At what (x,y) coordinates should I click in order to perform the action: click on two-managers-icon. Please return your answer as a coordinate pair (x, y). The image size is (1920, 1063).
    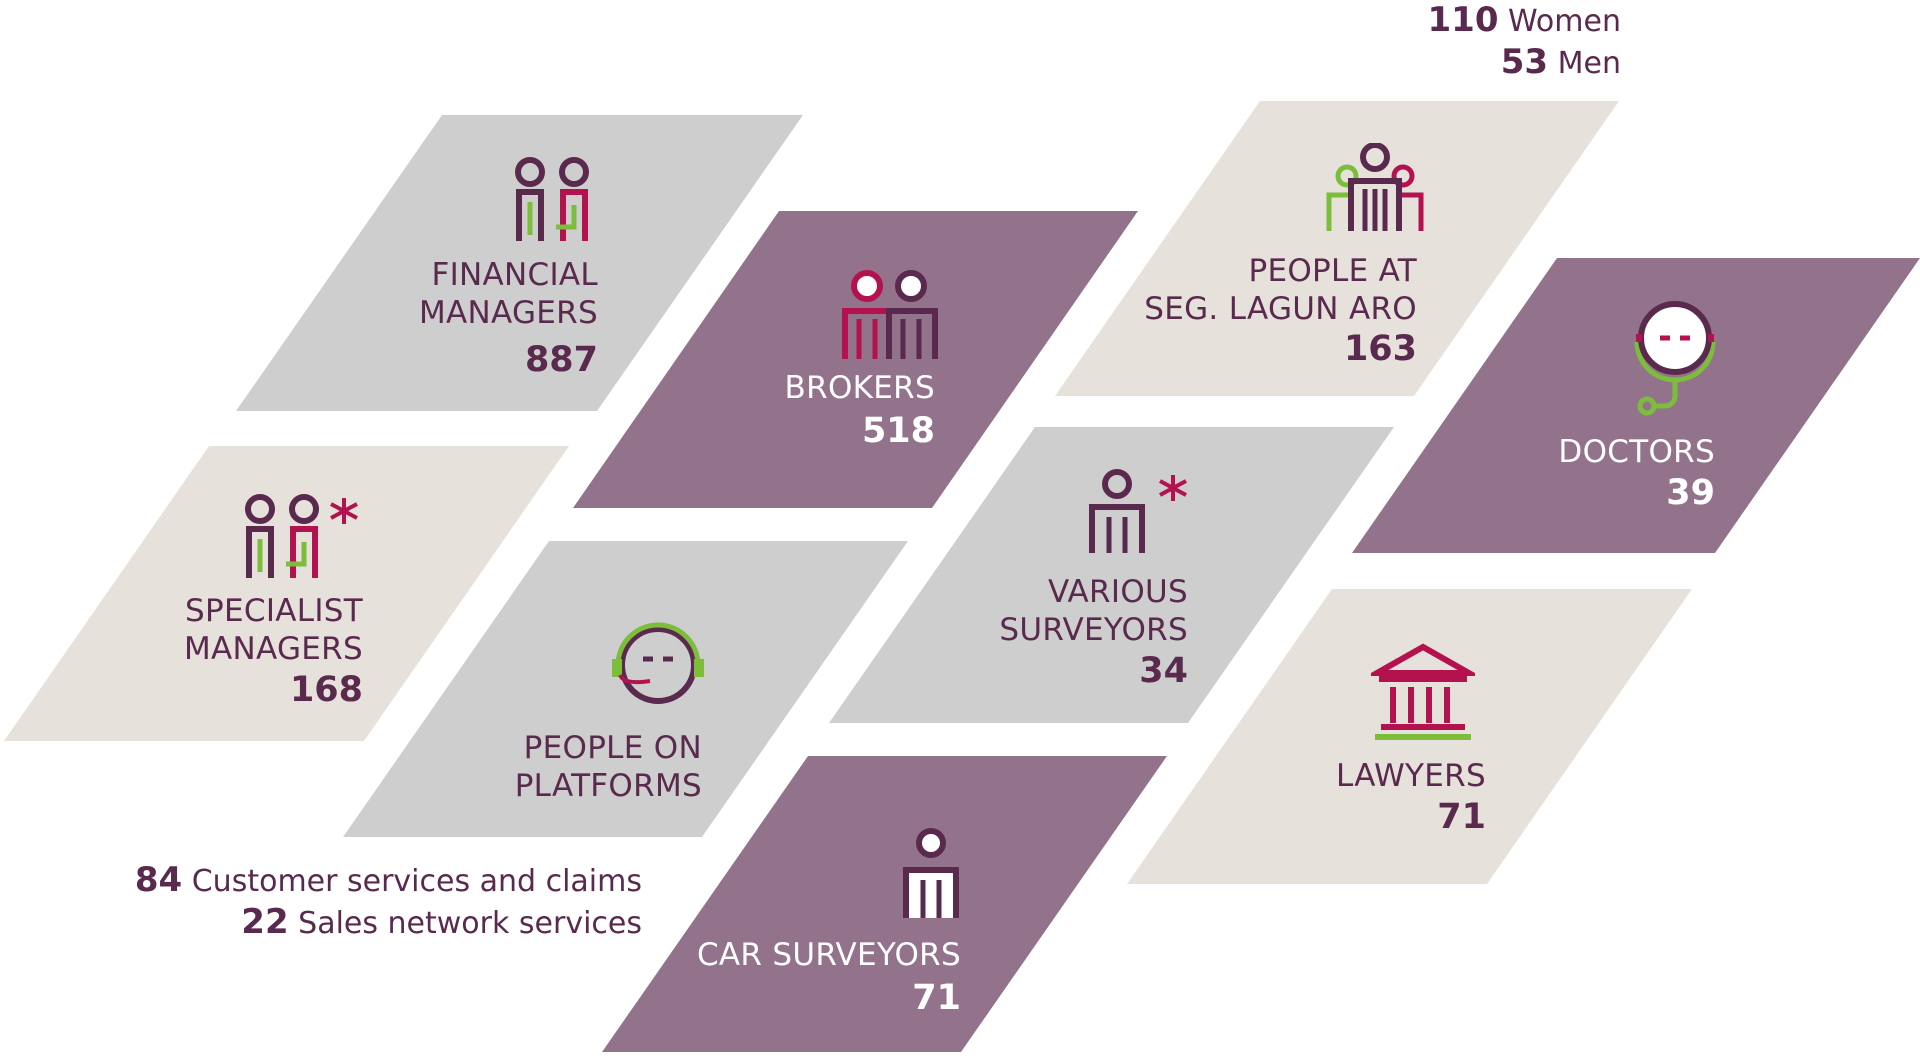
    Looking at the image, I should click on (552, 199).